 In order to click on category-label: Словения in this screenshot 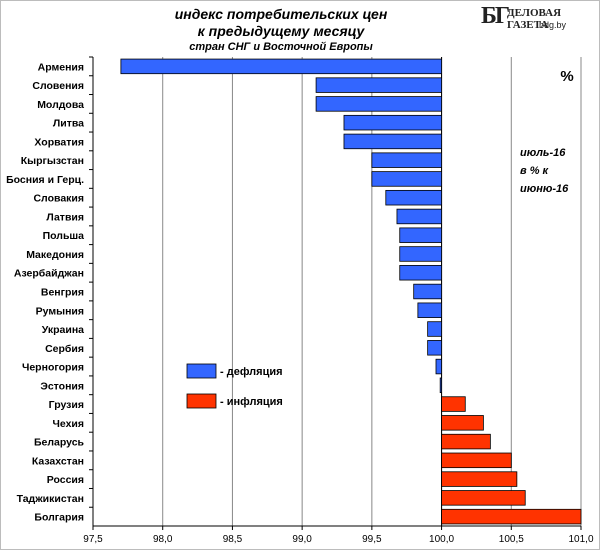, I will do `click(58, 86)`.